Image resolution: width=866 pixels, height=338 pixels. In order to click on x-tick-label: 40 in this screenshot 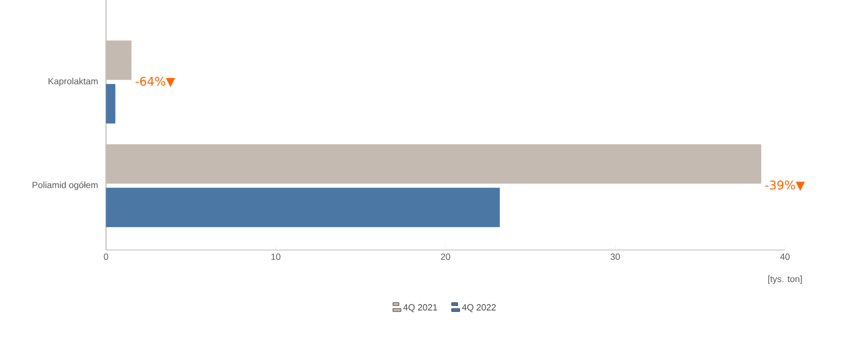, I will do `click(785, 257)`.